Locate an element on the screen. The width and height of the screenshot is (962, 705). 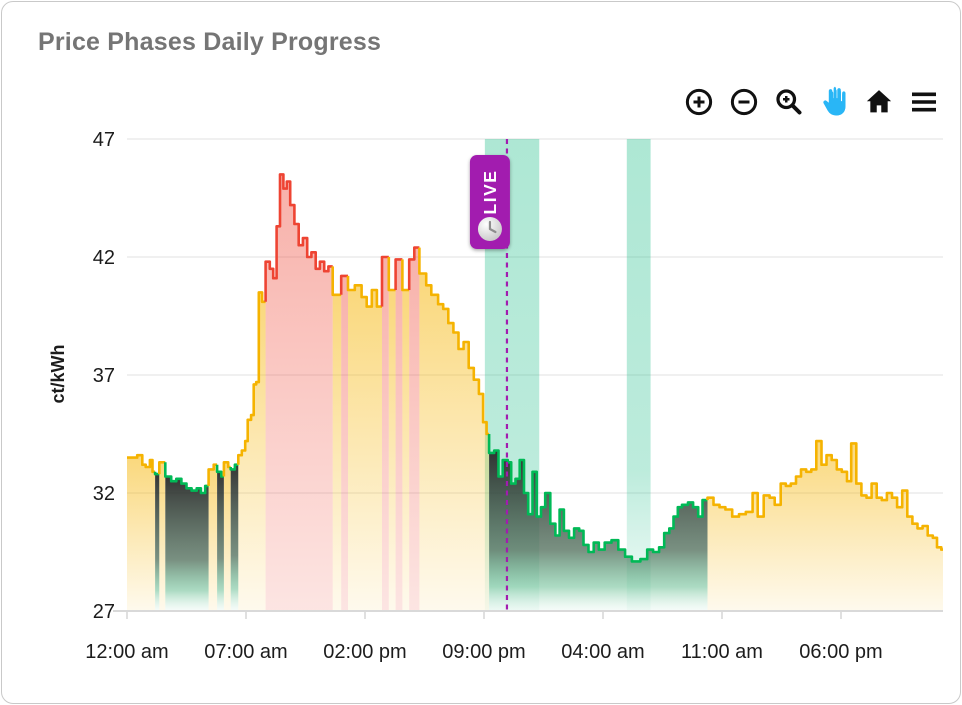
zoom-in-icon is located at coordinates (699, 102).